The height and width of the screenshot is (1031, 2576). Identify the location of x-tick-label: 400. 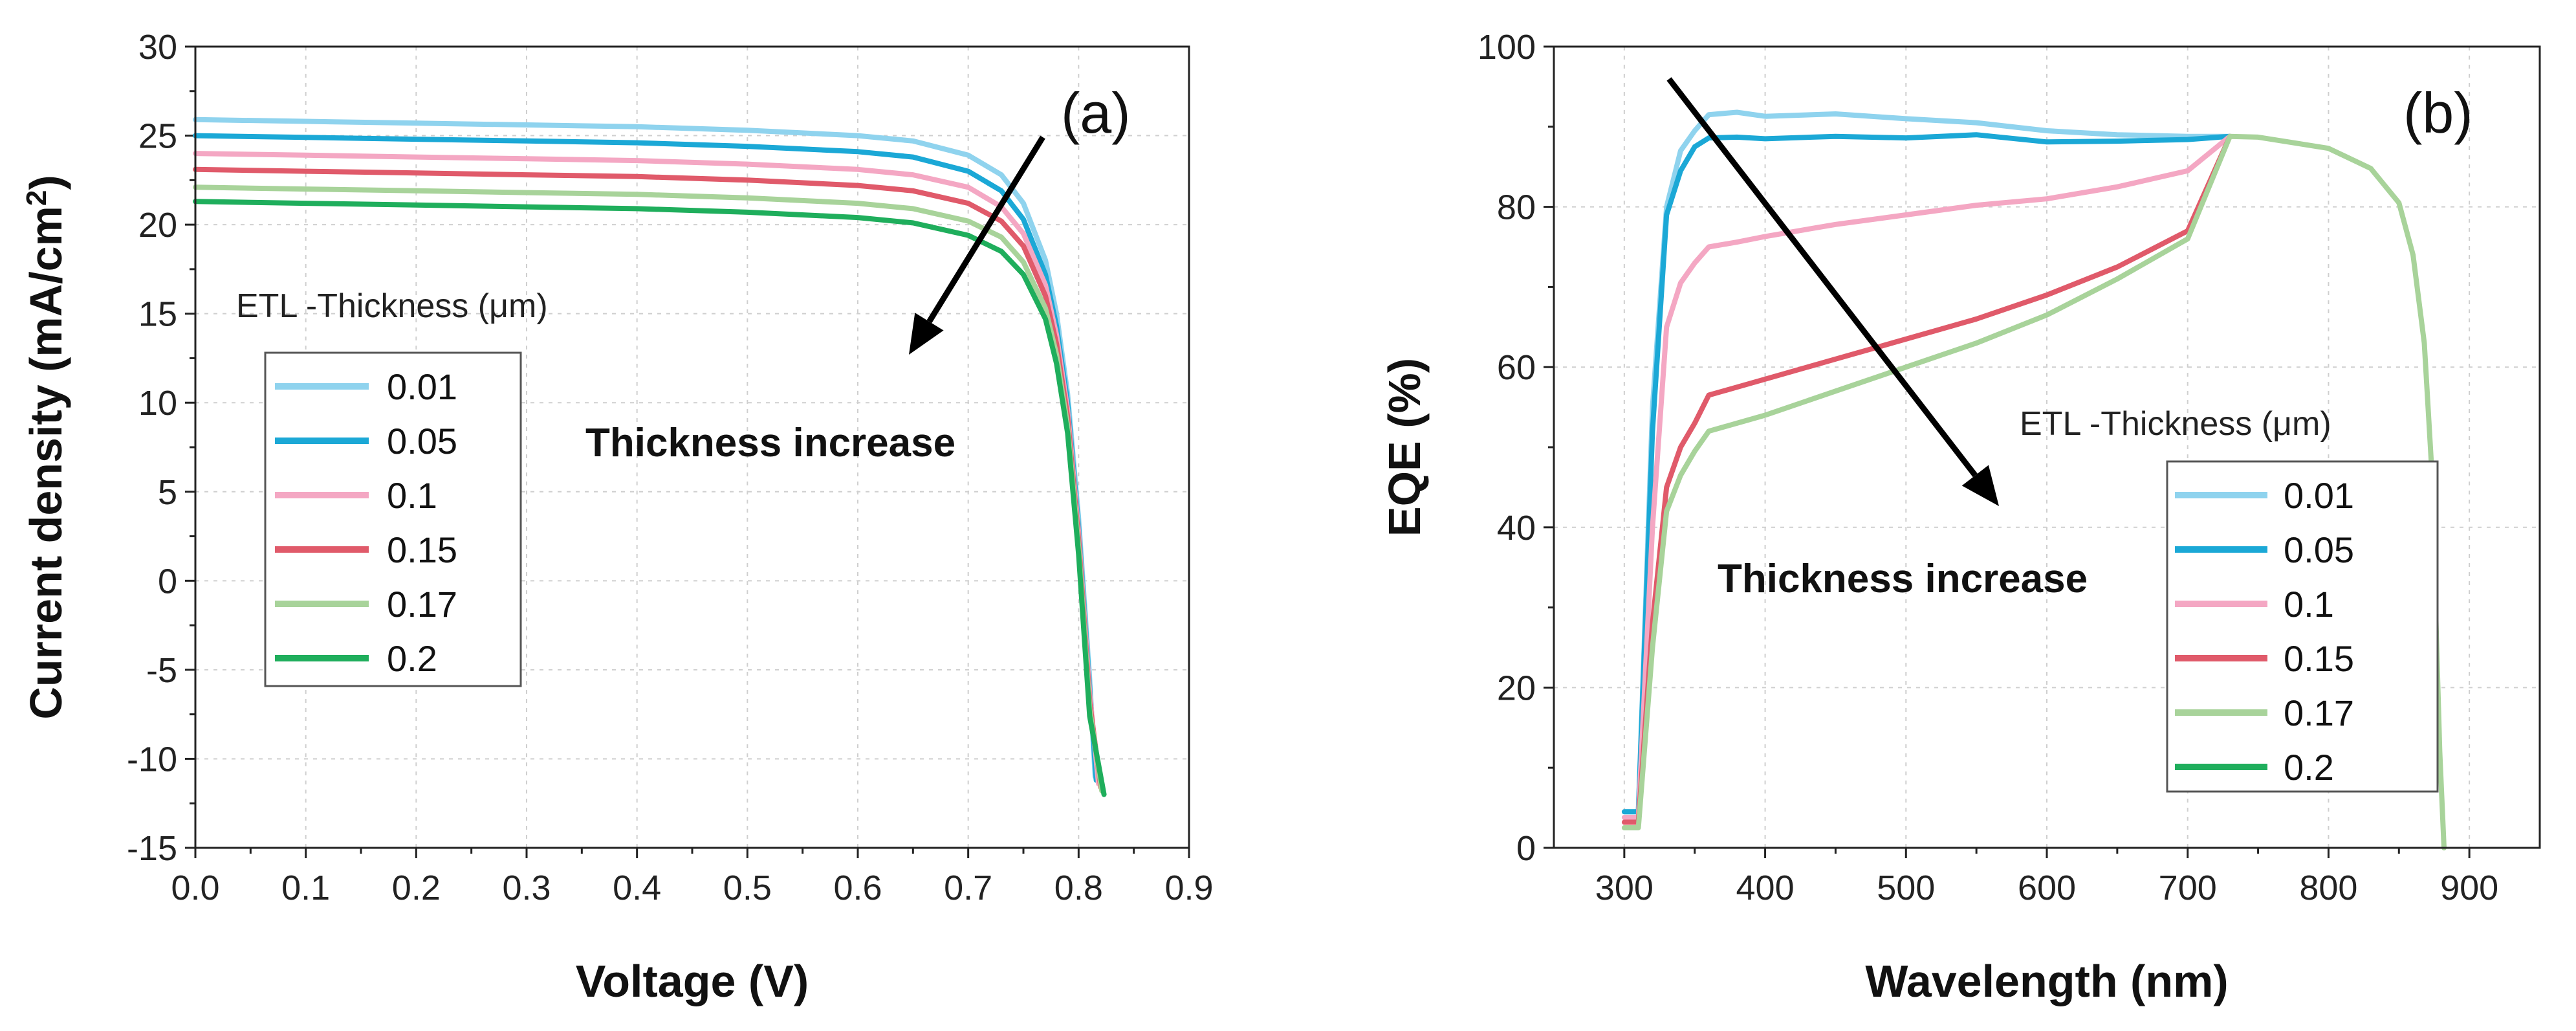
(1765, 888).